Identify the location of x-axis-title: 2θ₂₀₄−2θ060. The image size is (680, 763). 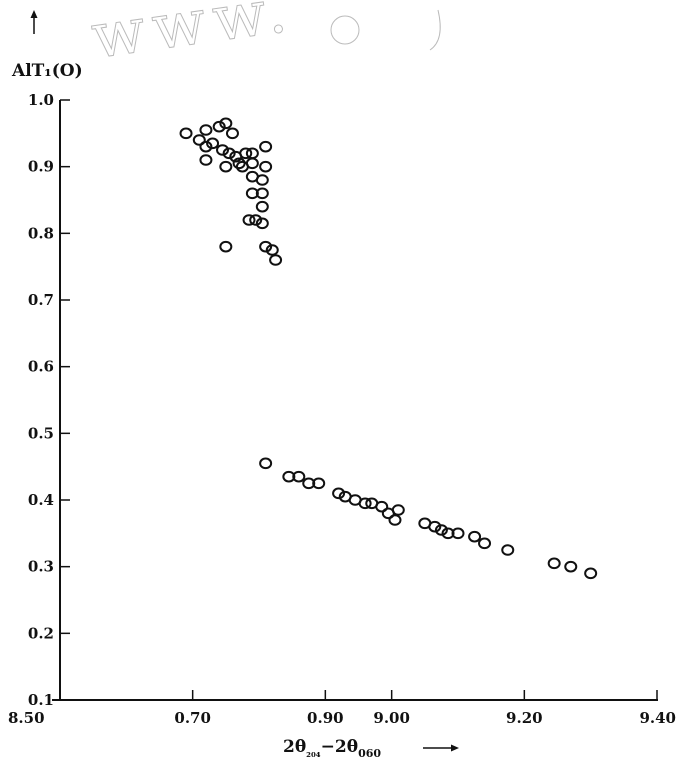
(371, 748).